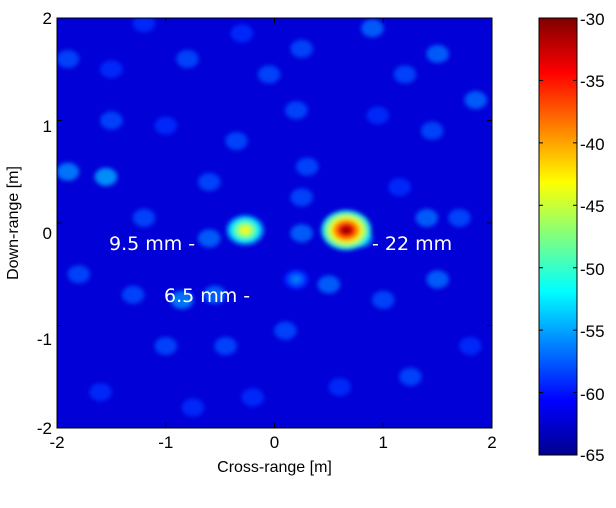 This screenshot has height=508, width=616. Describe the element at coordinates (44, 339) in the screenshot. I see `y-tick-label: -1` at that location.